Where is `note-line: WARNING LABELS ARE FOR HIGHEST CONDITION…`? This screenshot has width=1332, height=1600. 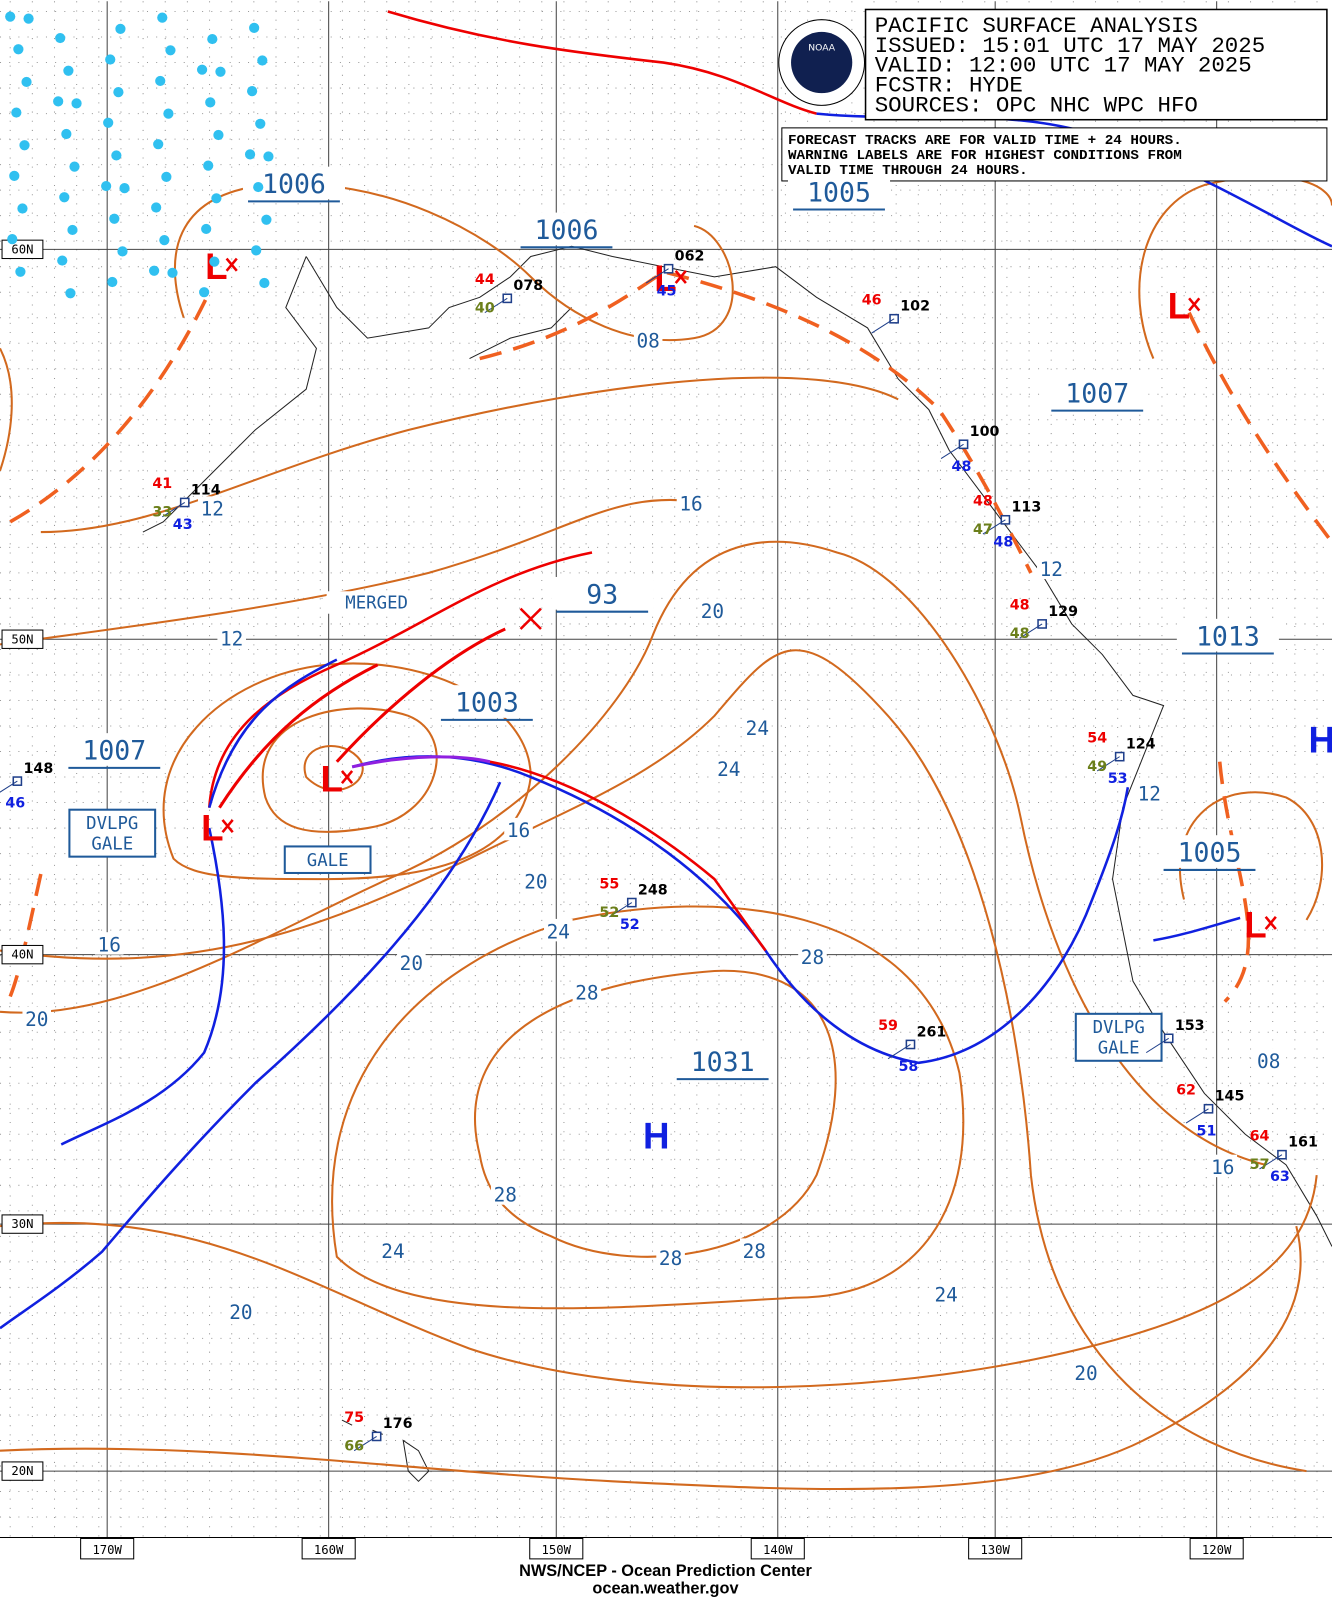 note-line: WARNING LABELS ARE FOR HIGHEST CONDITION… is located at coordinates (985, 156).